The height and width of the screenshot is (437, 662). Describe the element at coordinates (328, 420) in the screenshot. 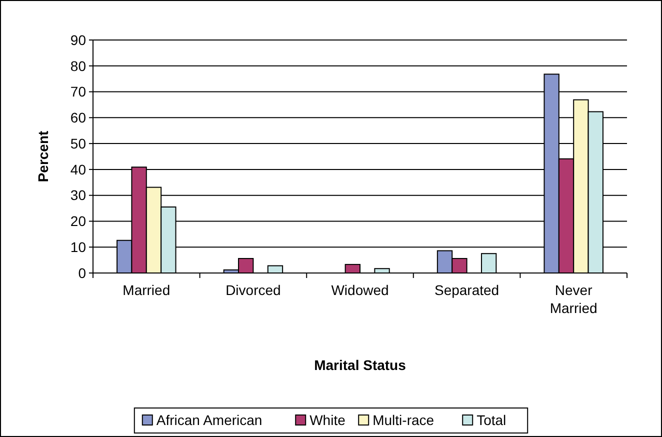

I see `legend-label: White` at that location.